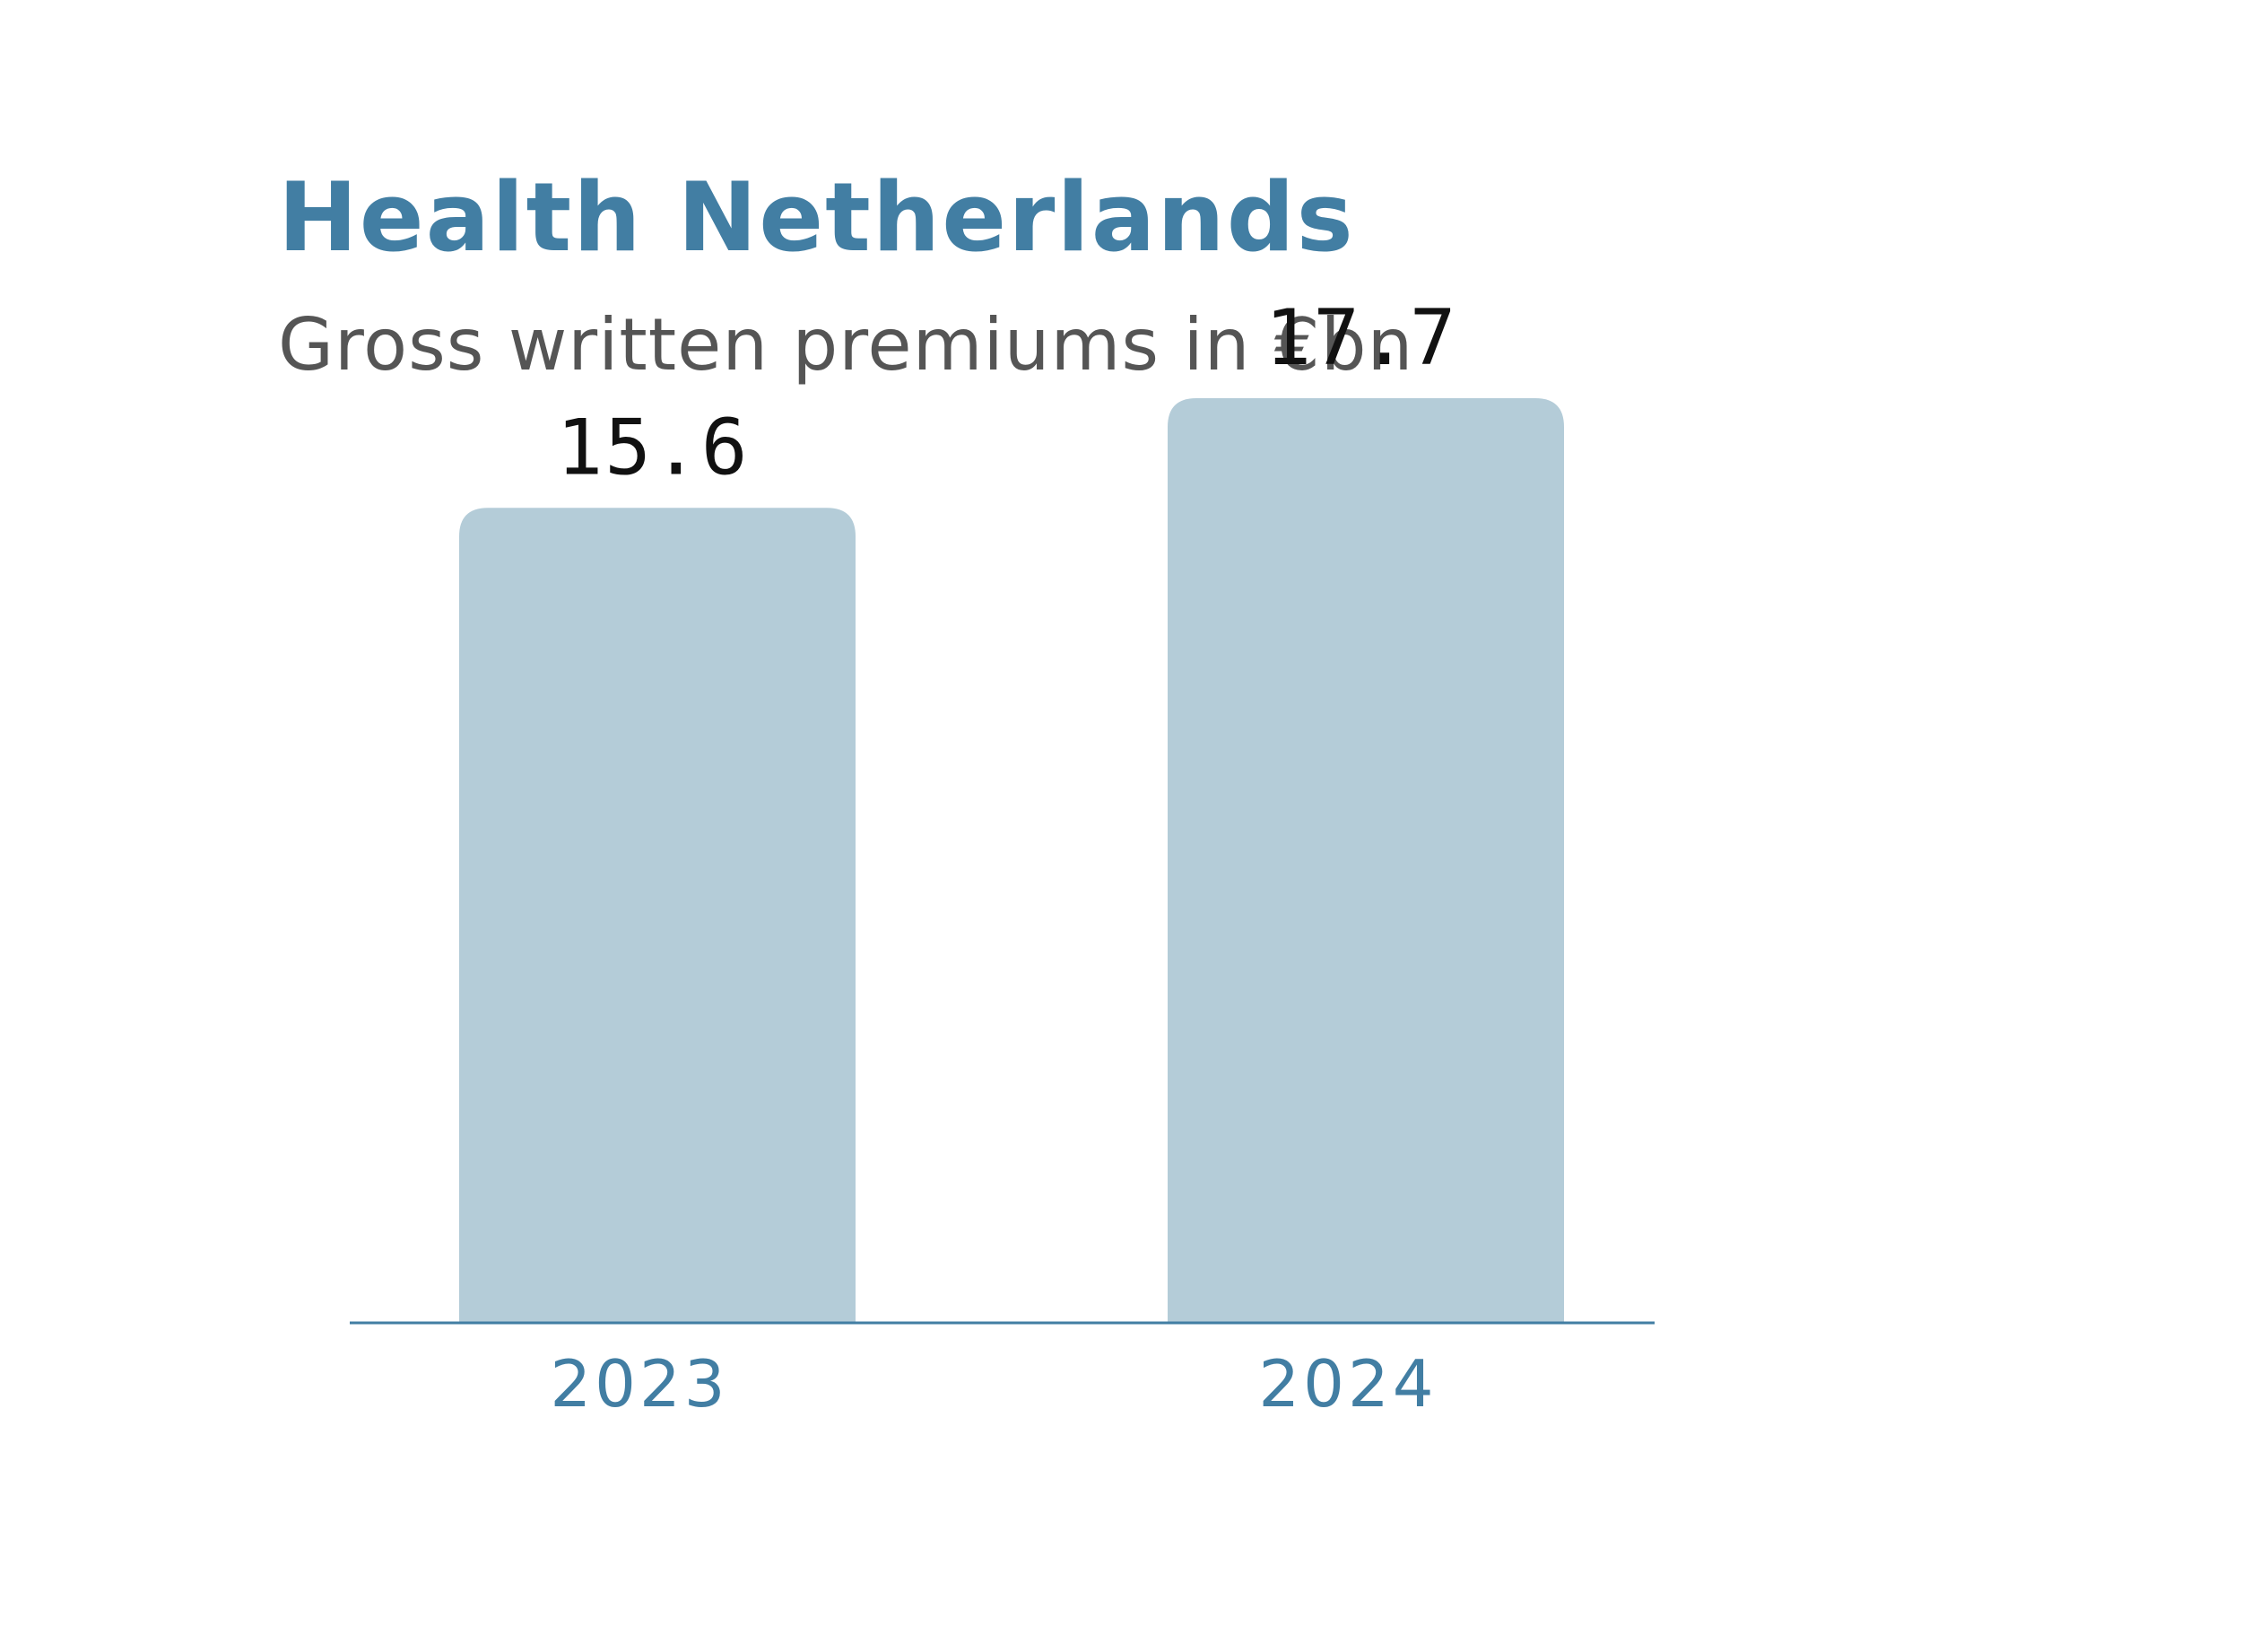 The height and width of the screenshot is (1652, 2242). I want to click on value-label-2023: 15.6, so click(652, 447).